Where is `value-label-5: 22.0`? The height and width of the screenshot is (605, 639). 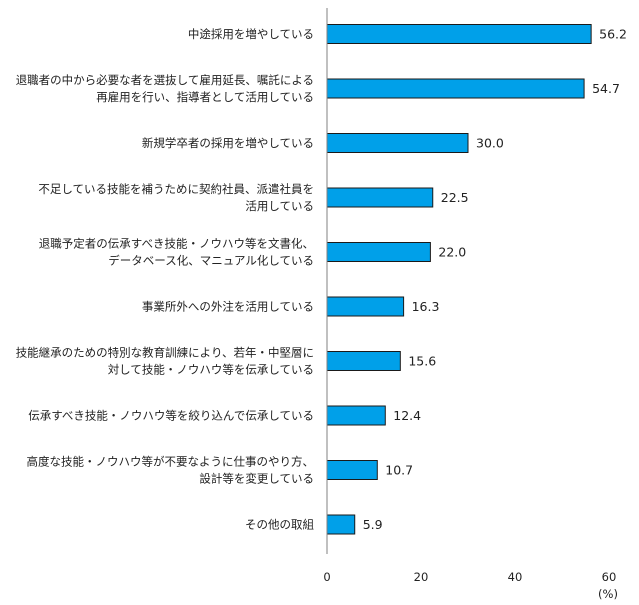 value-label-5: 22.0 is located at coordinates (452, 252).